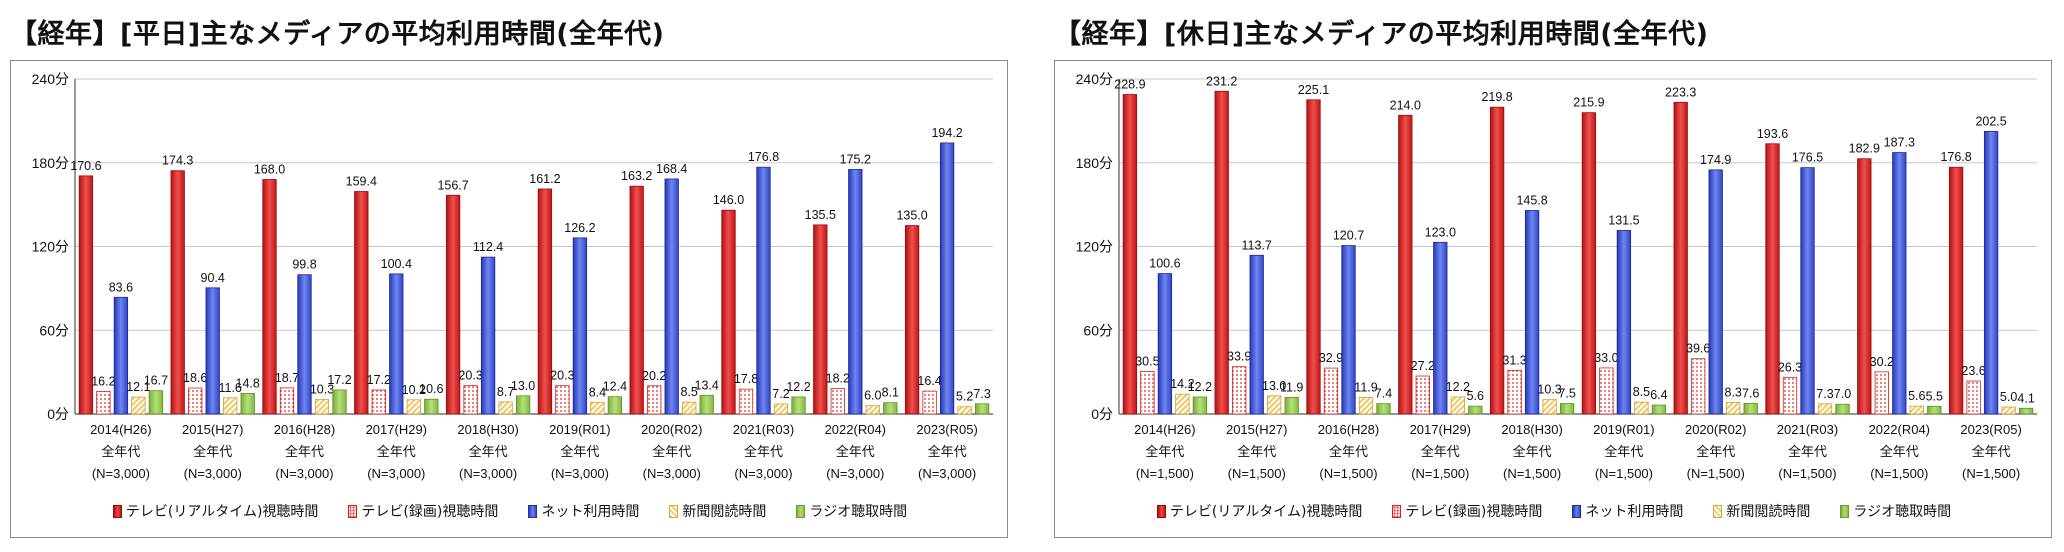 This screenshot has width=2064, height=552. What do you see at coordinates (177, 161) in the screenshot?
I see `data-label: 174.3` at bounding box center [177, 161].